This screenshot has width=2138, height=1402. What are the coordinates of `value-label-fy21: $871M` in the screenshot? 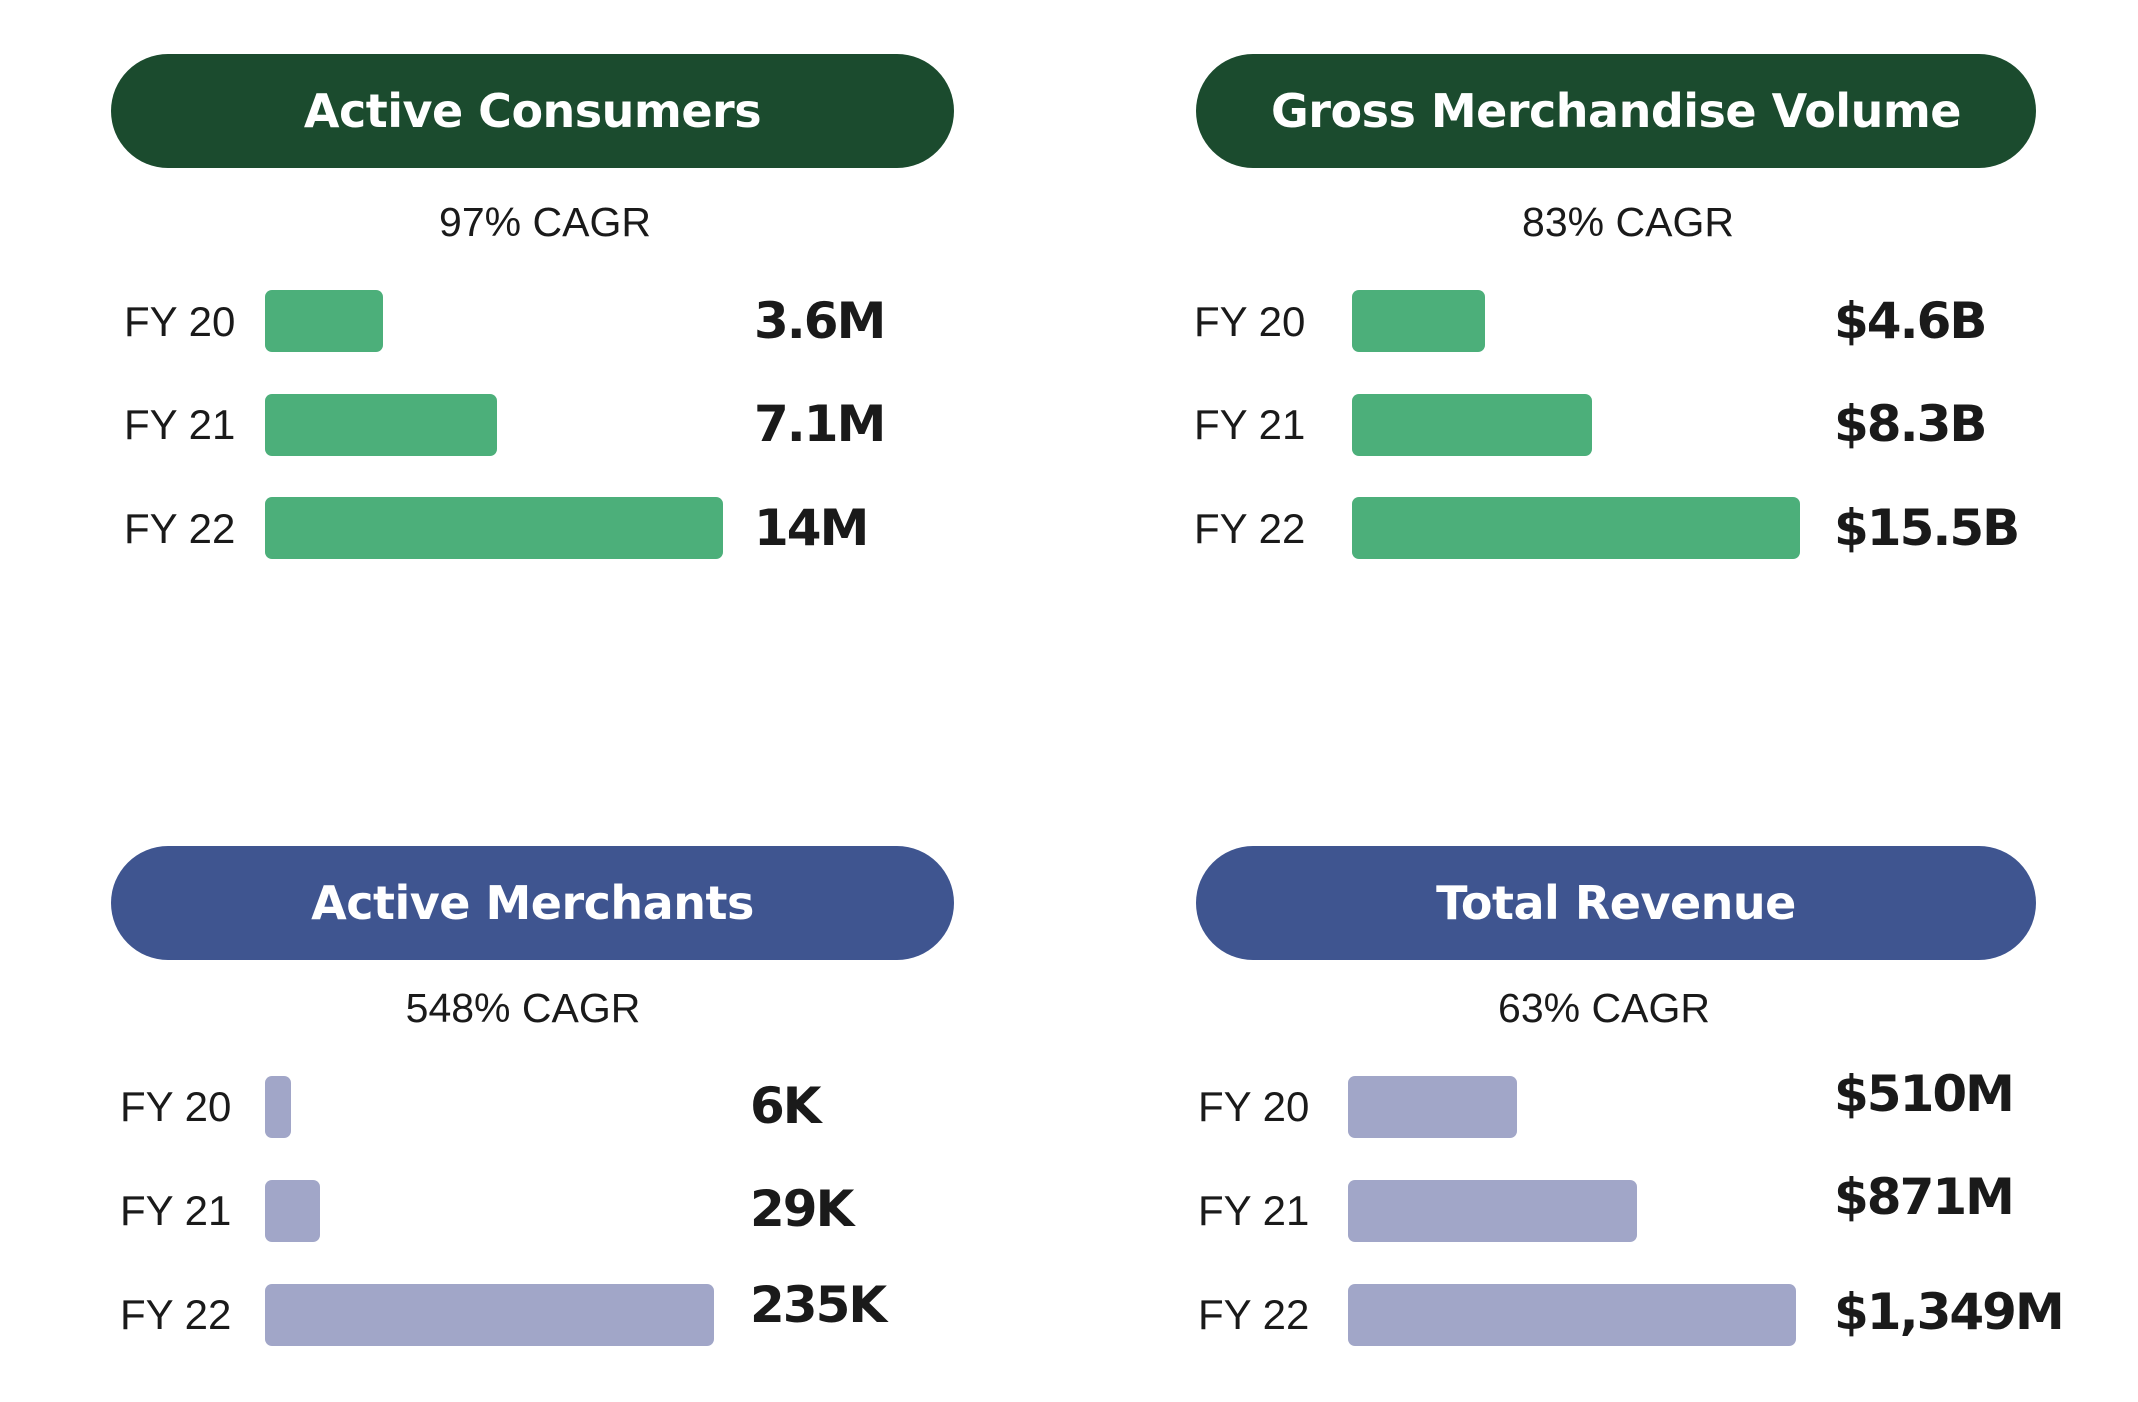 It's located at (1924, 1197).